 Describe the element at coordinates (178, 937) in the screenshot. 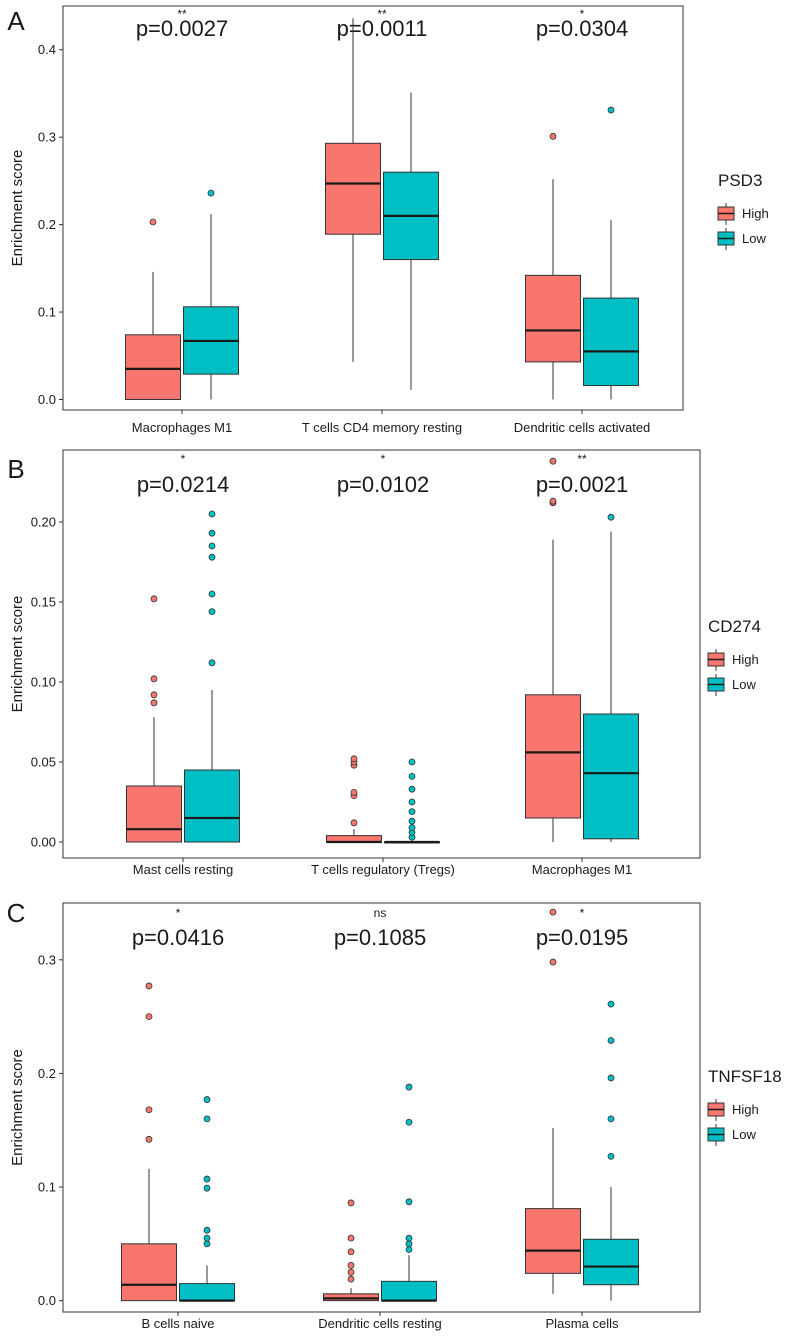

I see `p-value-label: p=0.0416` at that location.